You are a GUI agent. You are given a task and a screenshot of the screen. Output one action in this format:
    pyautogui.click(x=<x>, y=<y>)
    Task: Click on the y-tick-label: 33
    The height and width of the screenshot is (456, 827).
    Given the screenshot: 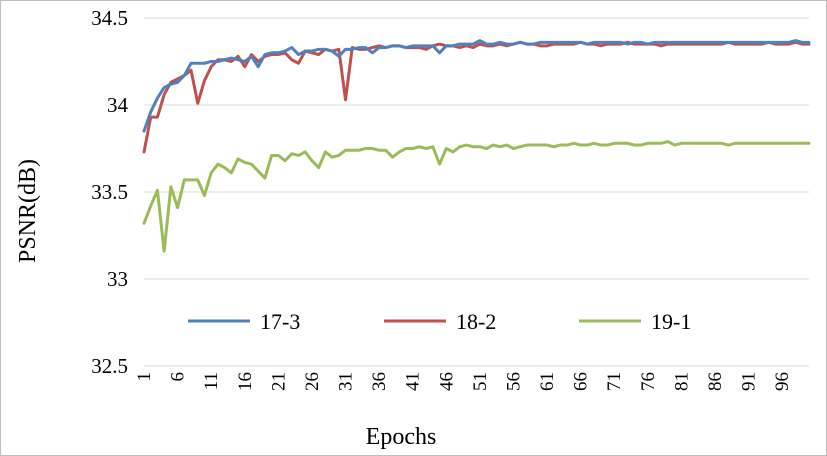 What is the action you would take?
    pyautogui.click(x=117, y=279)
    